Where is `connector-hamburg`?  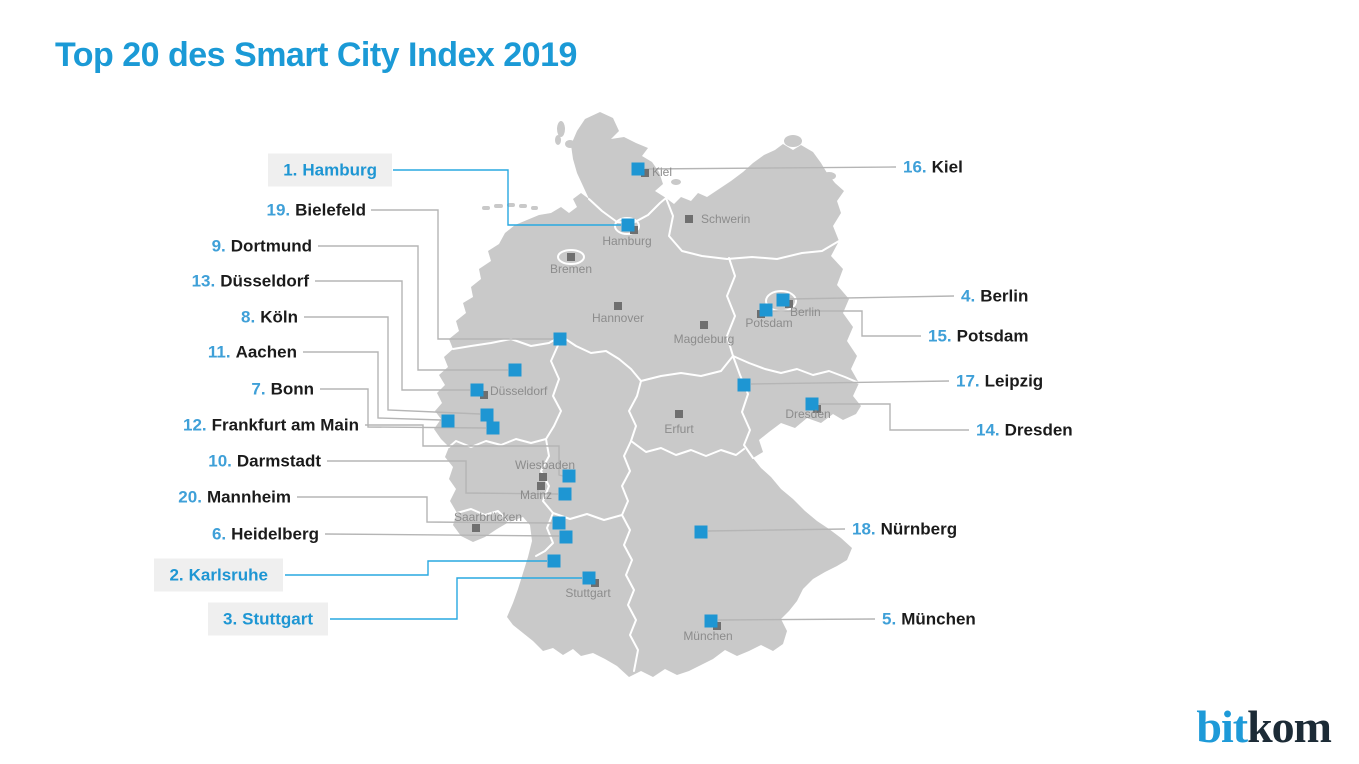
connector-hamburg is located at coordinates (507, 197).